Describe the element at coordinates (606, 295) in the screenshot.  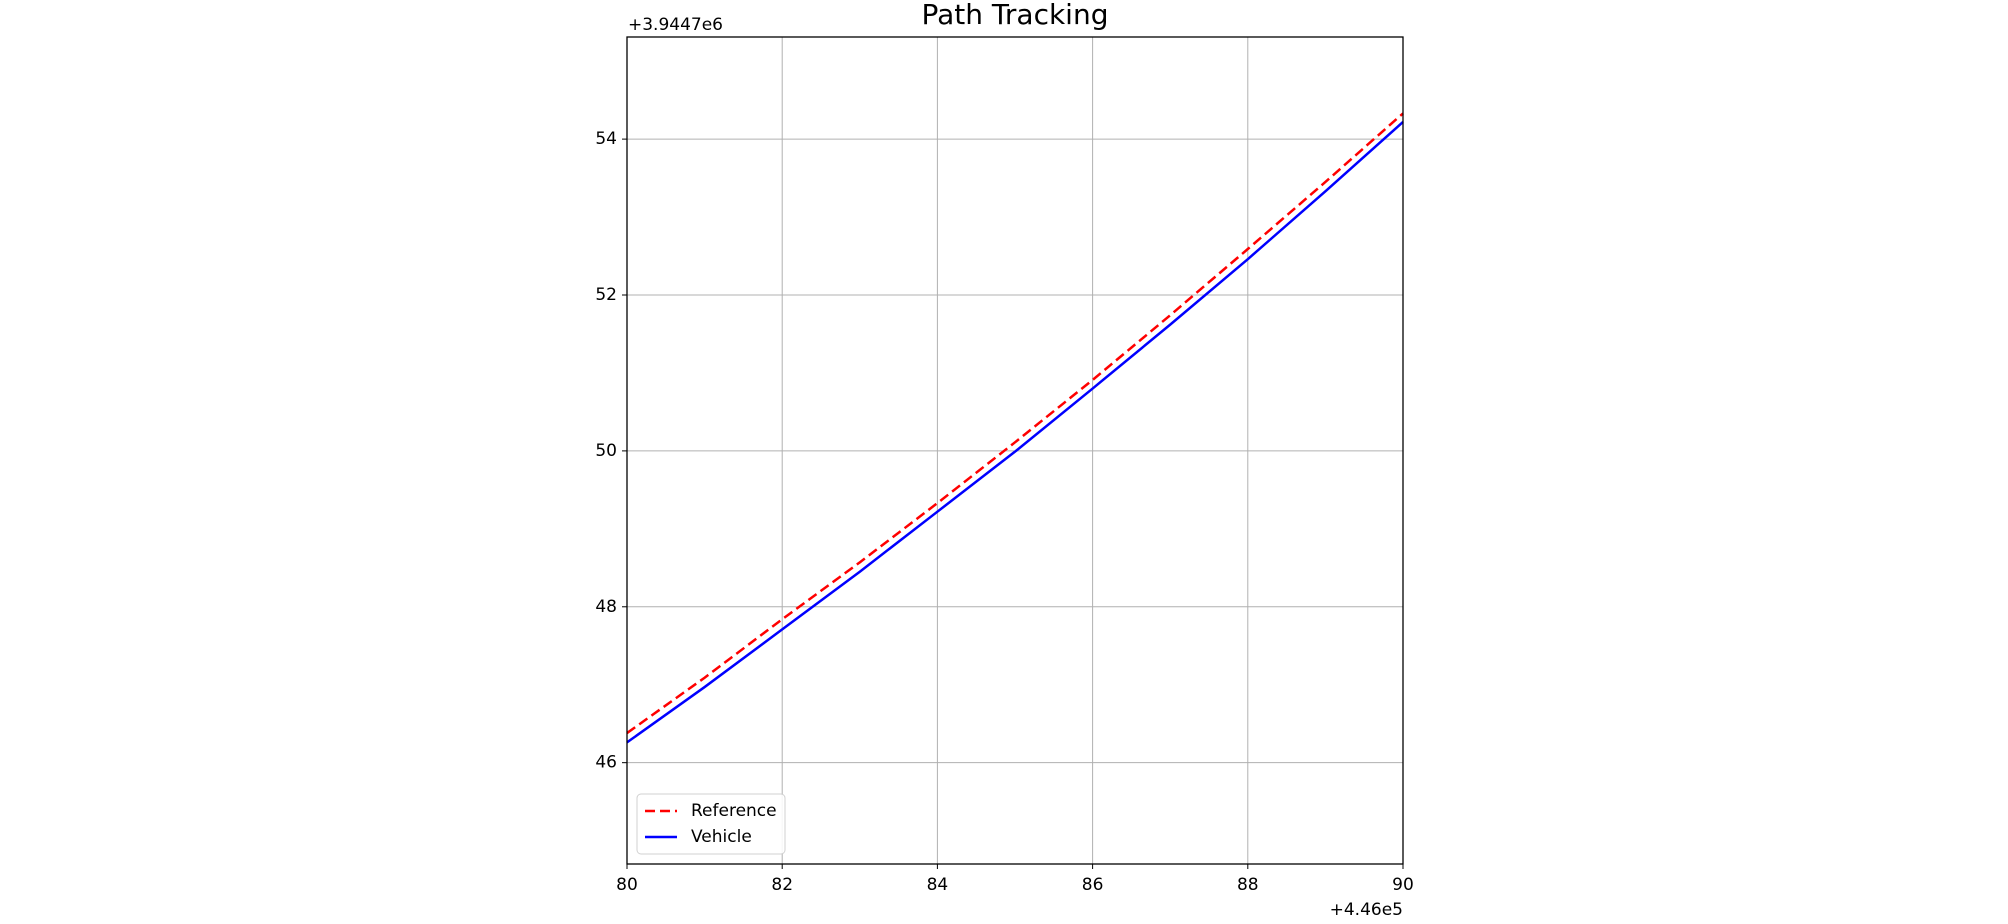
I see `y-tick-label: 52` at that location.